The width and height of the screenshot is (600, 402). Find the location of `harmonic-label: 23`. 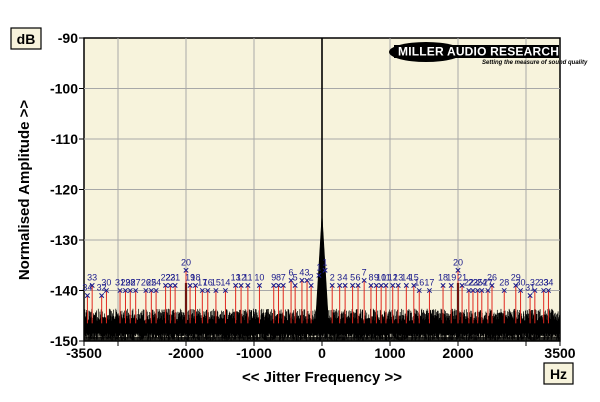

harmonic-label: 23 is located at coordinates (170, 277).